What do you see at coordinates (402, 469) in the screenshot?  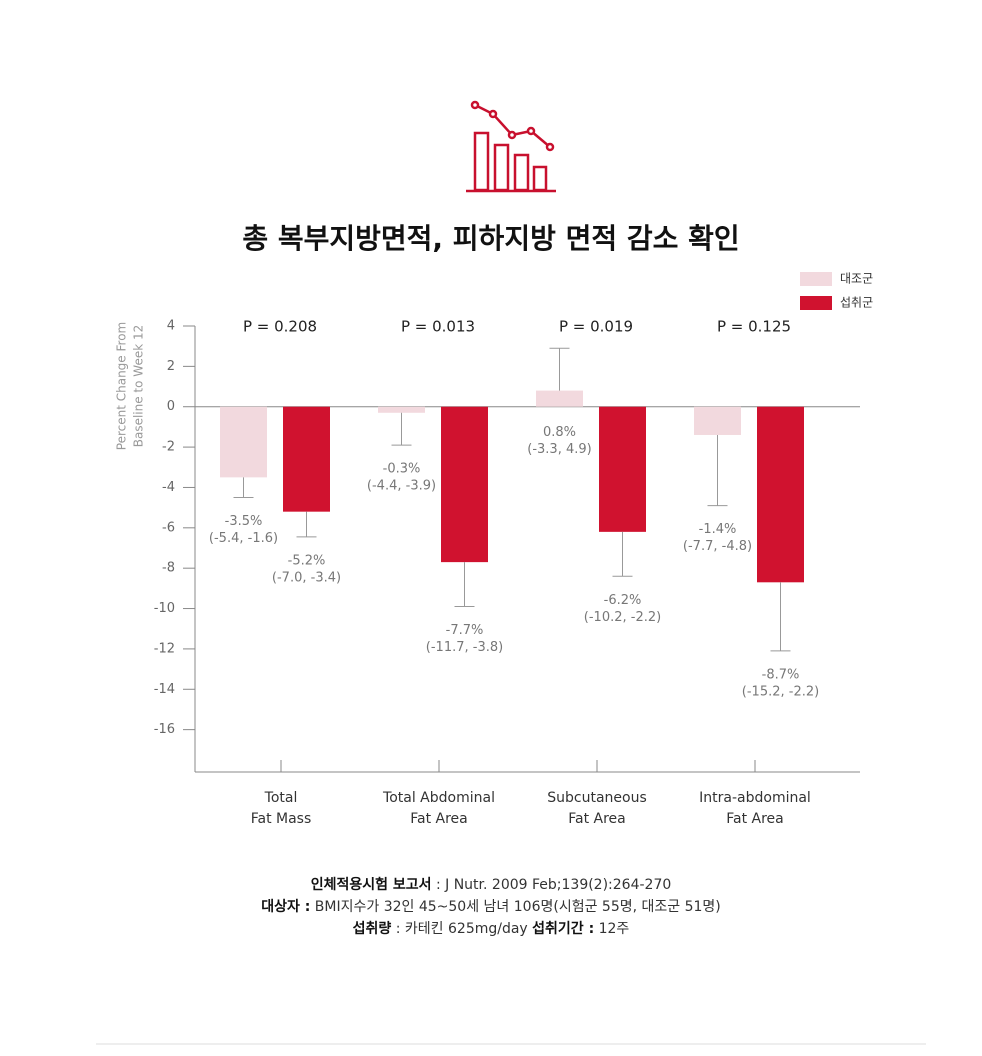 I see `value-label: -0.3%` at bounding box center [402, 469].